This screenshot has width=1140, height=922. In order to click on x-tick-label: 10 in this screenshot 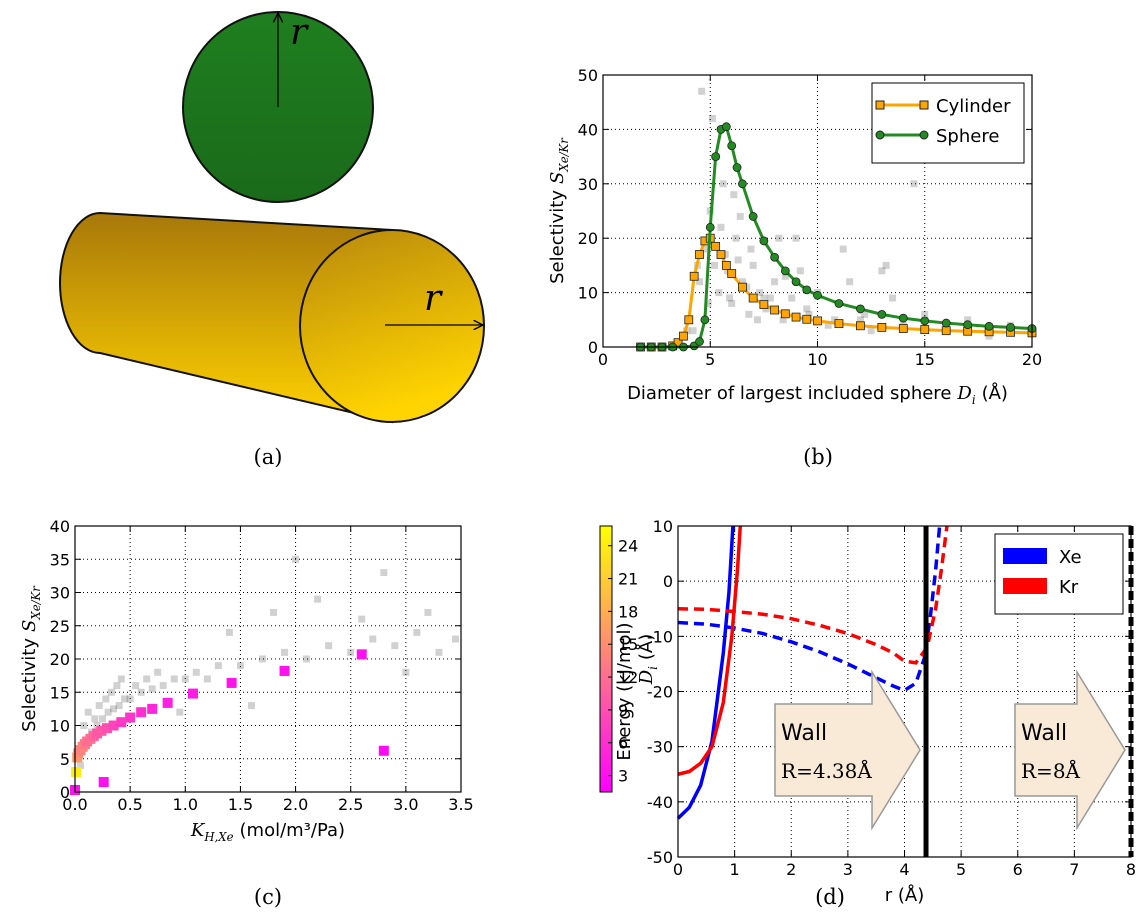, I will do `click(817, 359)`.